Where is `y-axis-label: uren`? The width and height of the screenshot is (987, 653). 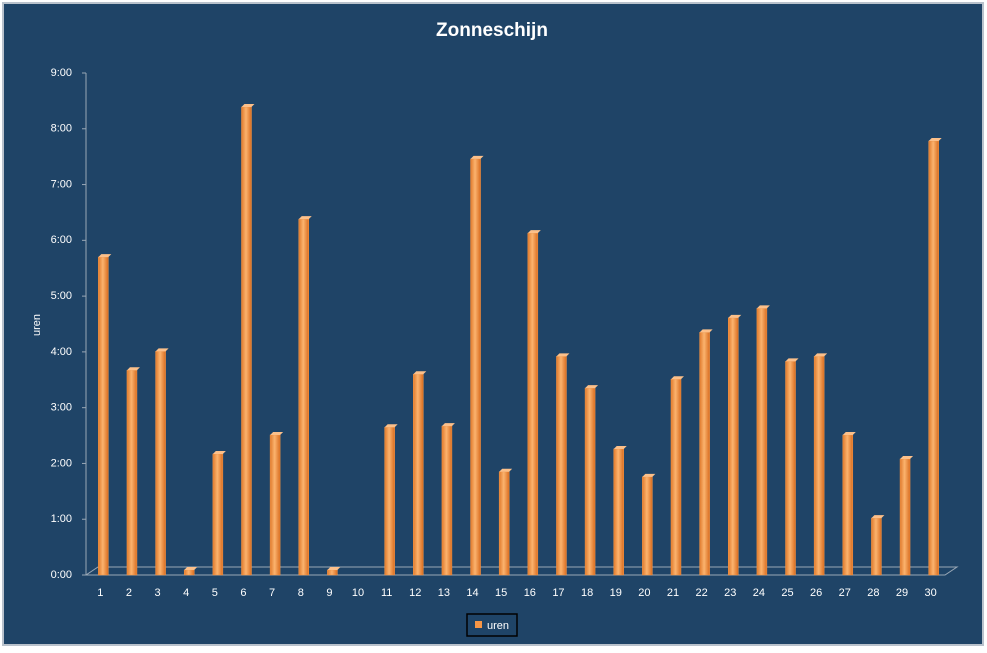
y-axis-label: uren is located at coordinates (37, 325).